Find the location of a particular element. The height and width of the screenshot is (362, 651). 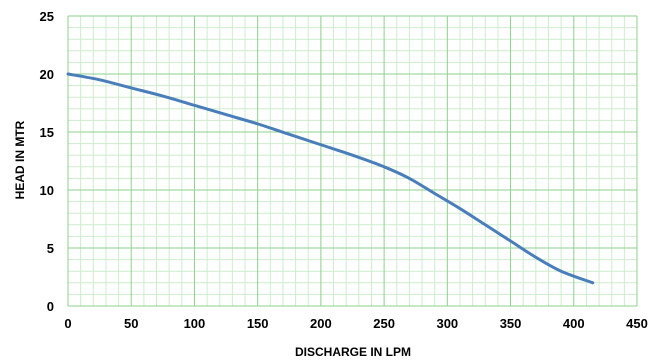

x-tick-label: 100 is located at coordinates (195, 323).